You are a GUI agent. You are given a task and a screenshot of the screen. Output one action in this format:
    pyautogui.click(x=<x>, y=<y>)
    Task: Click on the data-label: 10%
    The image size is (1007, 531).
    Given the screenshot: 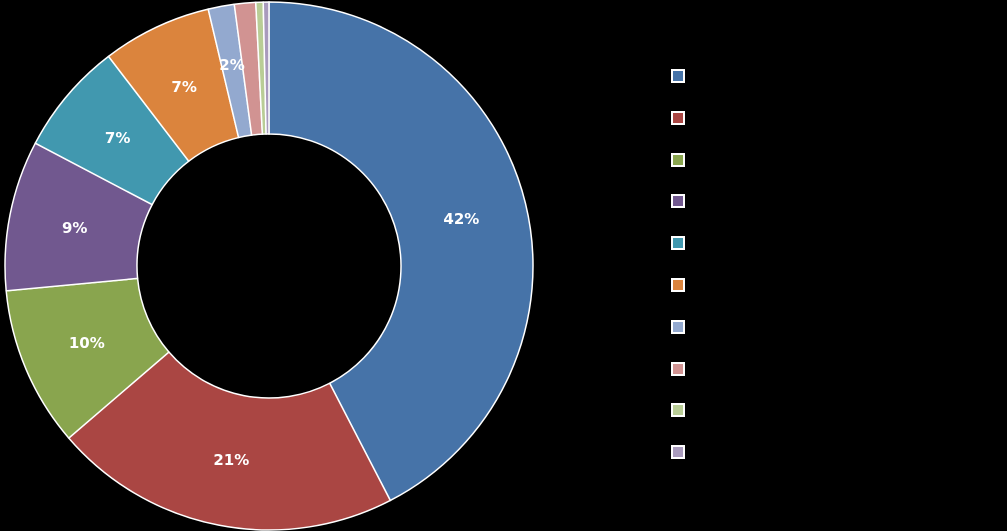 What is the action you would take?
    pyautogui.click(x=86, y=343)
    